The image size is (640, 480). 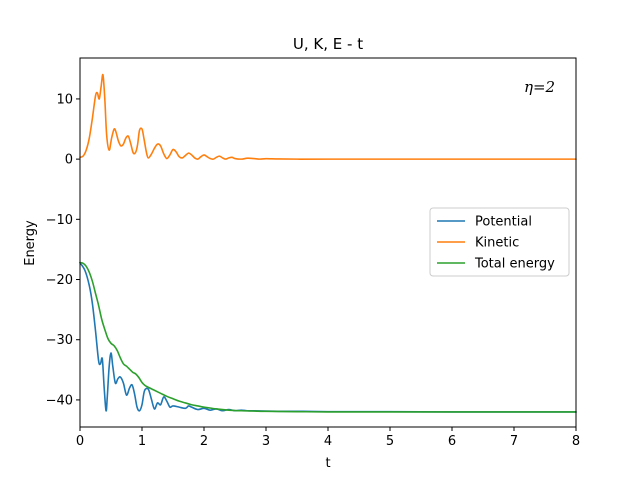 What do you see at coordinates (80, 441) in the screenshot?
I see `x-tick-label: 0` at bounding box center [80, 441].